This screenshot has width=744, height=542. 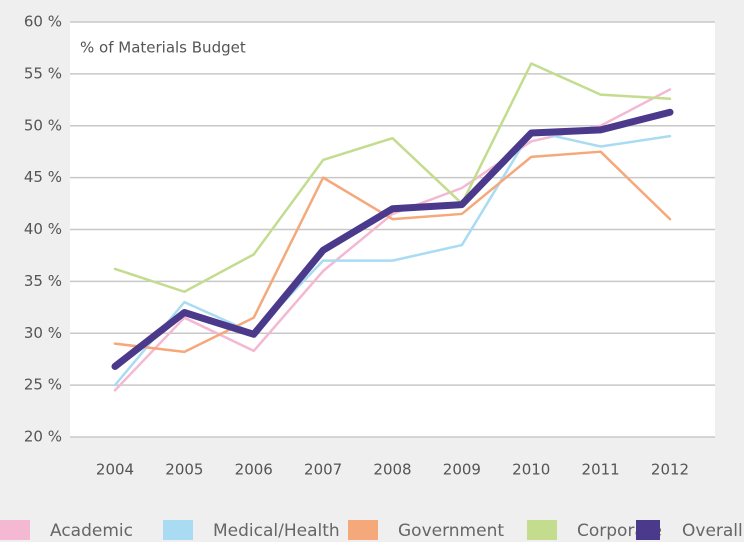 What do you see at coordinates (601, 470) in the screenshot?
I see `x-tick-label: 2011` at bounding box center [601, 470].